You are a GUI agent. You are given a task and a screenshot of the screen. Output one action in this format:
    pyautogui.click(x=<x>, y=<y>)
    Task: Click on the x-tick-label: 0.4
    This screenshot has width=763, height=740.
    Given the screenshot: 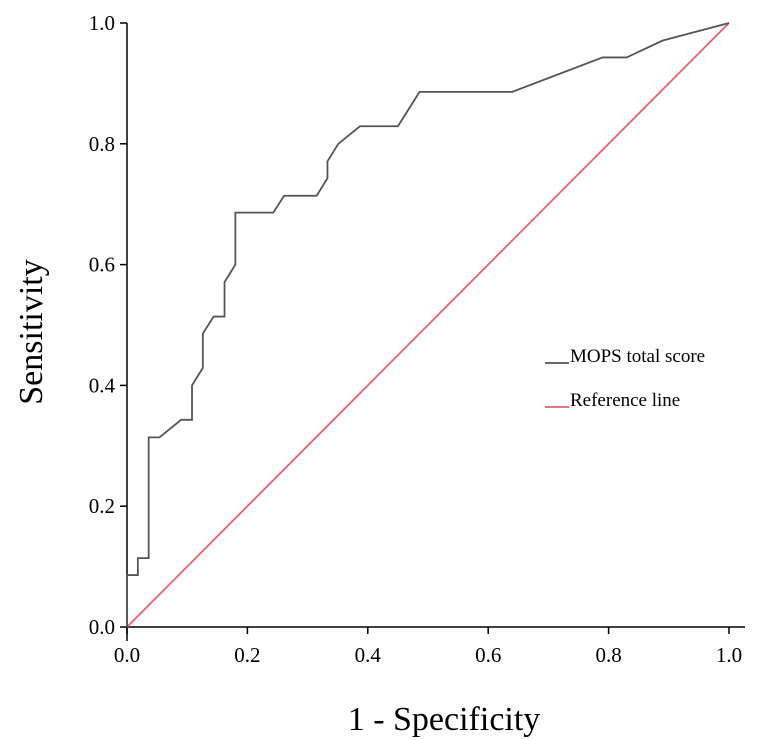 What is the action you would take?
    pyautogui.click(x=368, y=655)
    